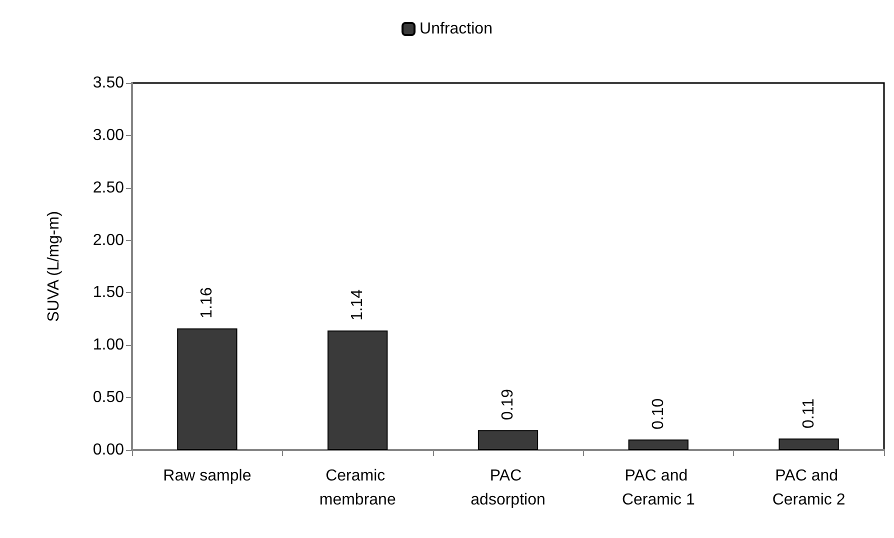 The width and height of the screenshot is (894, 538). I want to click on data-label: 0.19, so click(508, 404).